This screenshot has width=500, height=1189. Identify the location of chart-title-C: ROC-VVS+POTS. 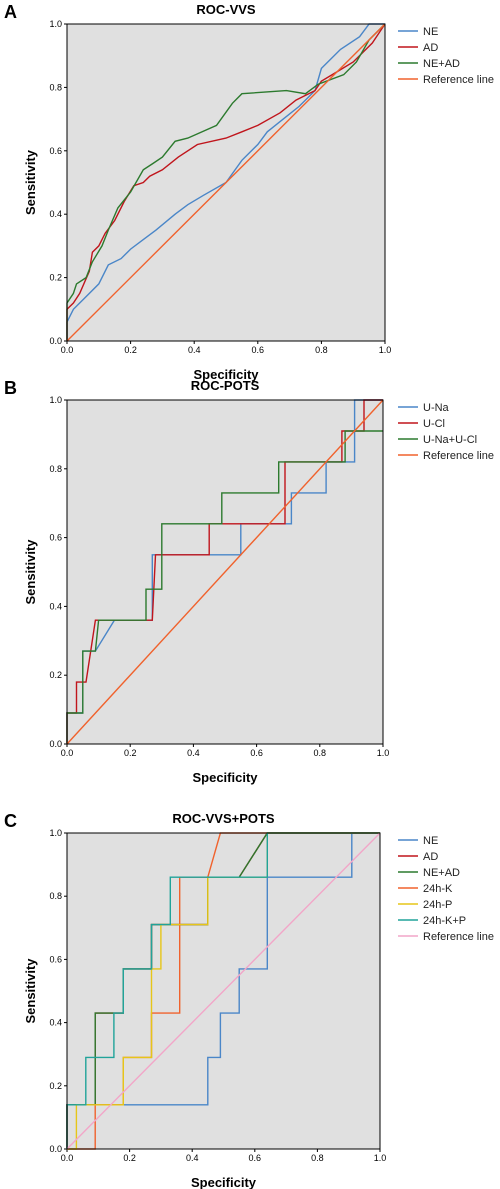
(223, 818).